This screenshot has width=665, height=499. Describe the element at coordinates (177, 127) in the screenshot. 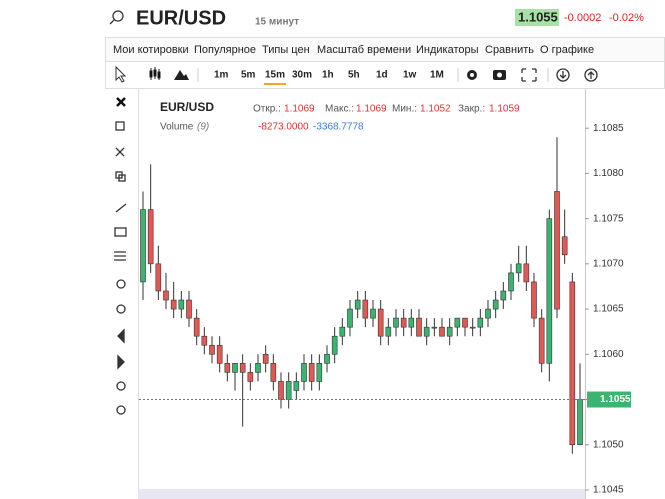

I see `legend-label: Volume` at that location.